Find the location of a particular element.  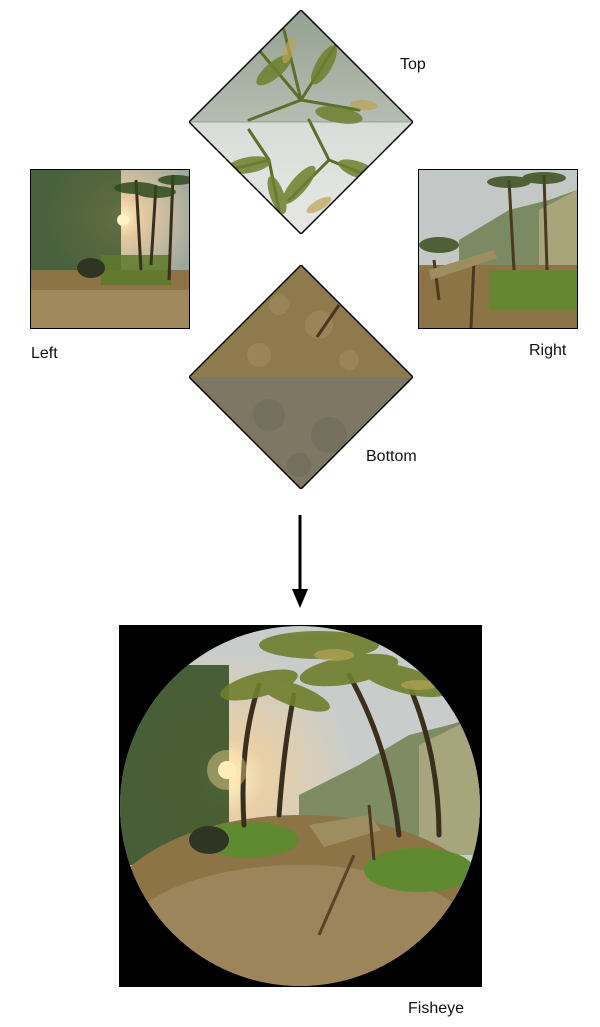

bottom-face-graphic is located at coordinates (301, 377).